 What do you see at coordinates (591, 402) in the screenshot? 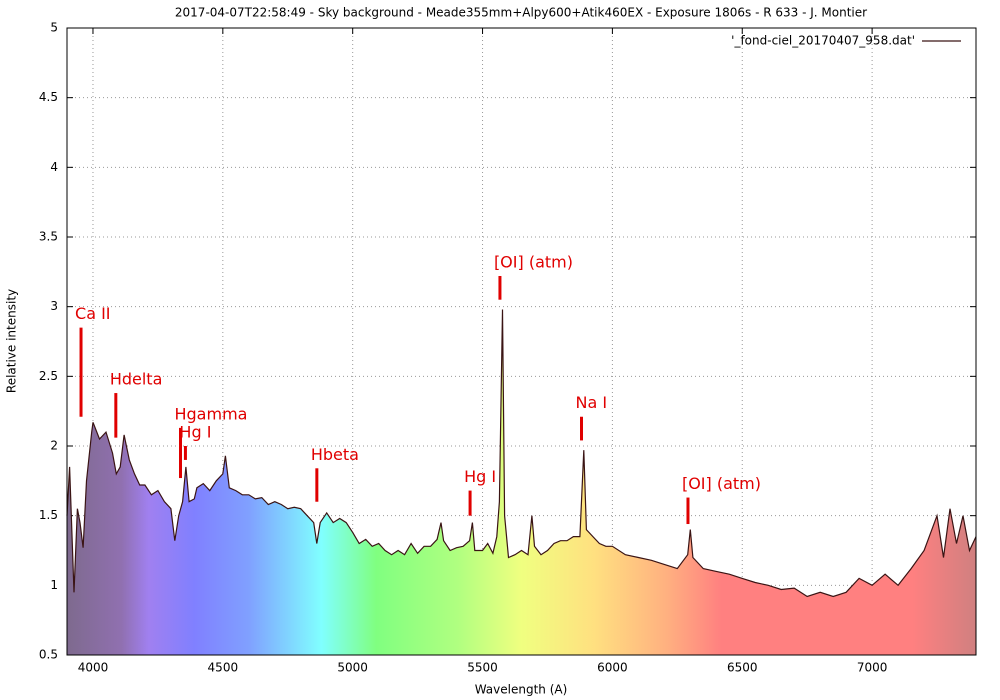
I see `annotation-label: Na I` at bounding box center [591, 402].